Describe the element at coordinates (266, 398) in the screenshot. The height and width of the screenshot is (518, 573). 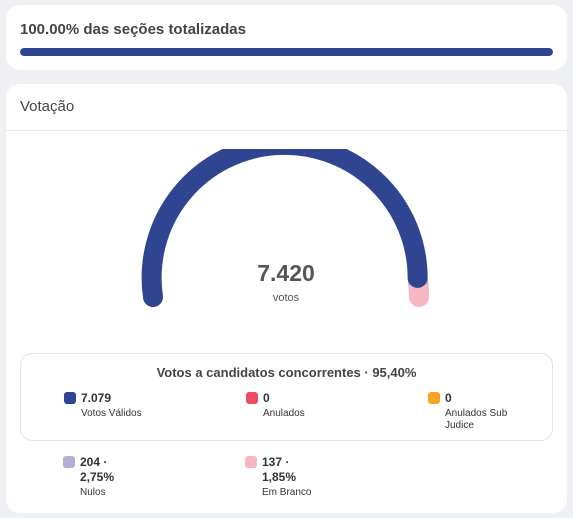
I see `legend-value-anulados: 0` at that location.